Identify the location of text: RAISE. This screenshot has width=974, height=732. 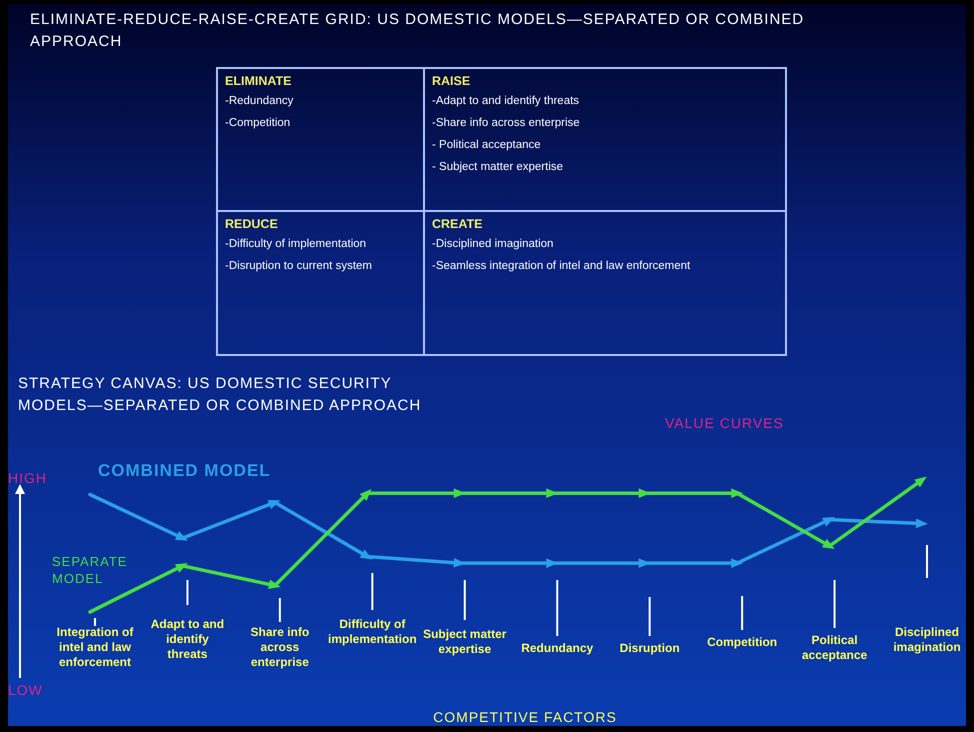
(451, 81).